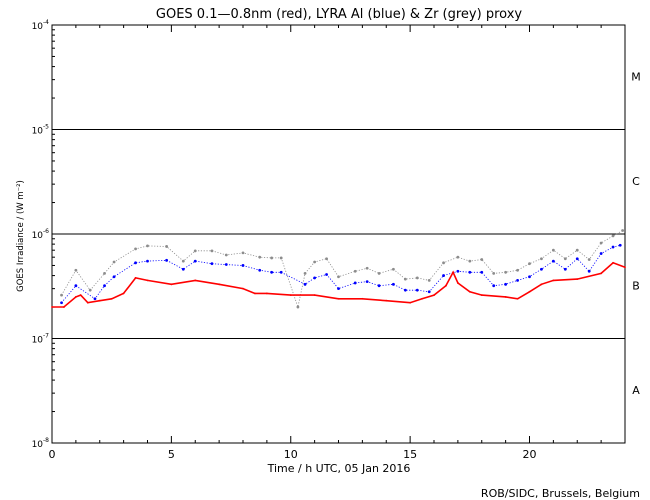 The width and height of the screenshot is (650, 500). I want to click on x-tick-label: 20, so click(530, 454).